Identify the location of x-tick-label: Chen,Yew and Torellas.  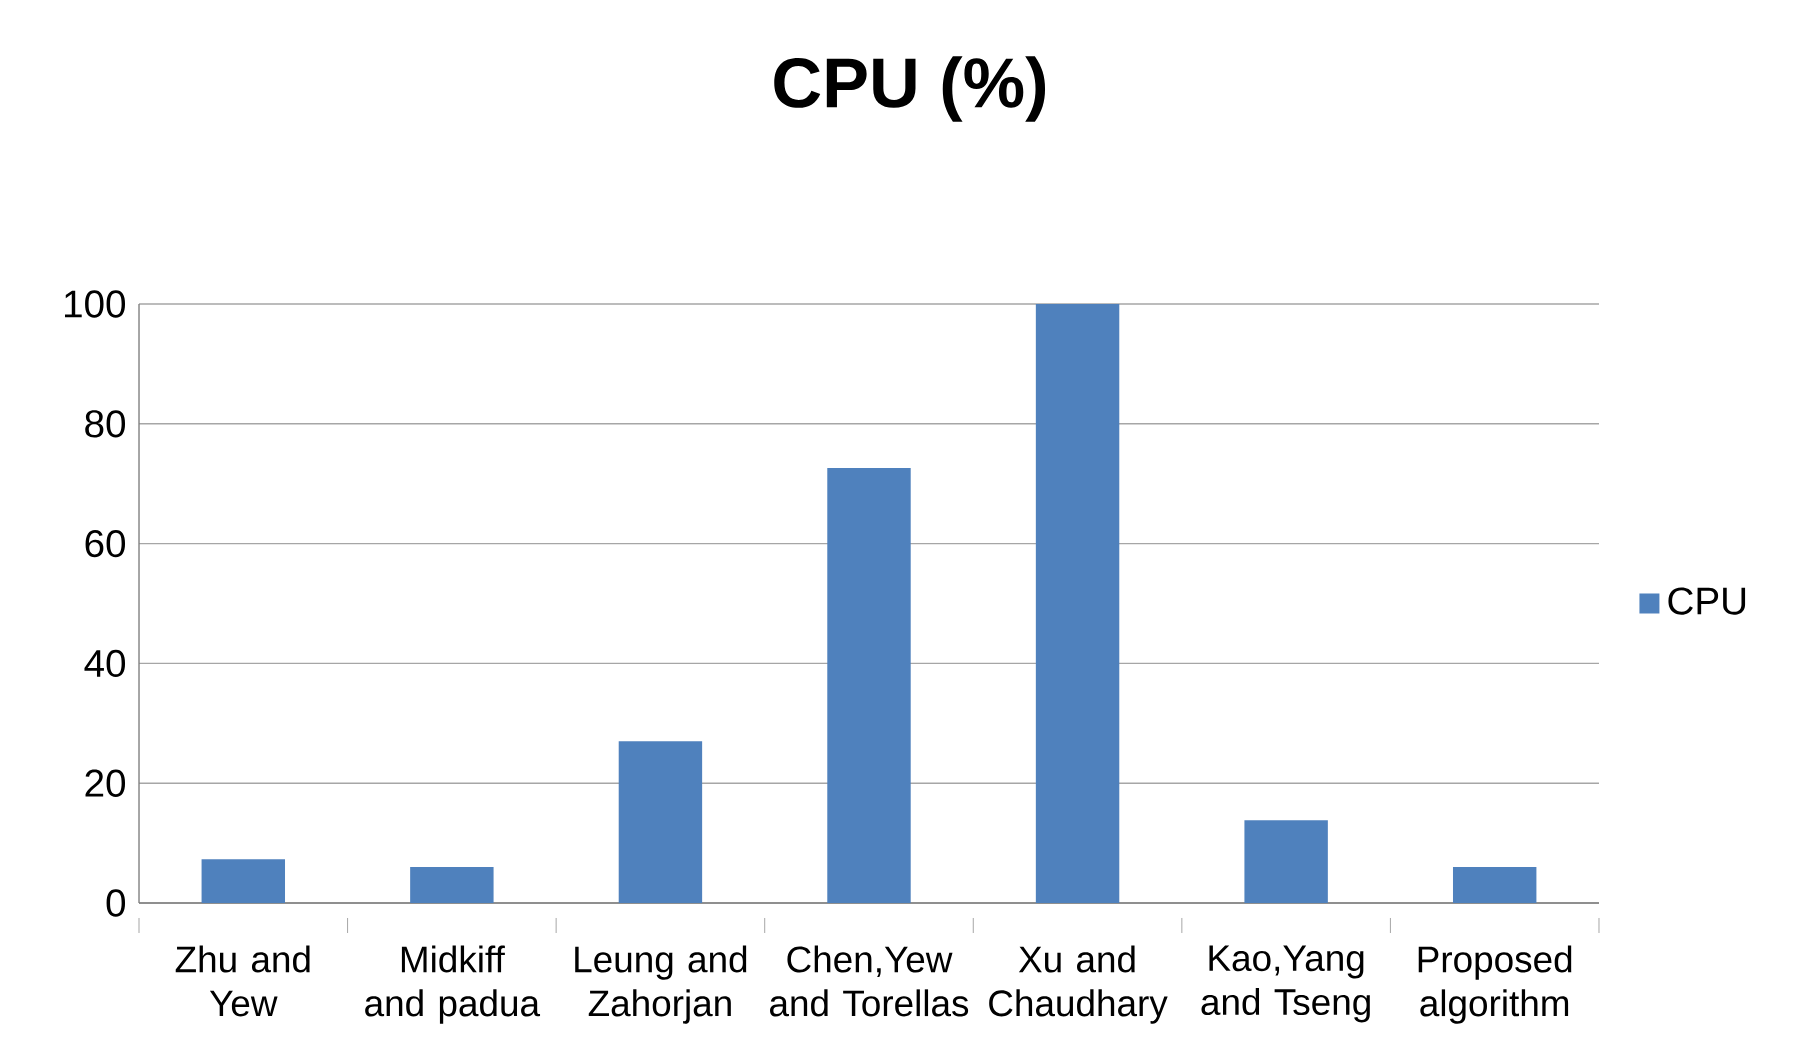
(869, 981).